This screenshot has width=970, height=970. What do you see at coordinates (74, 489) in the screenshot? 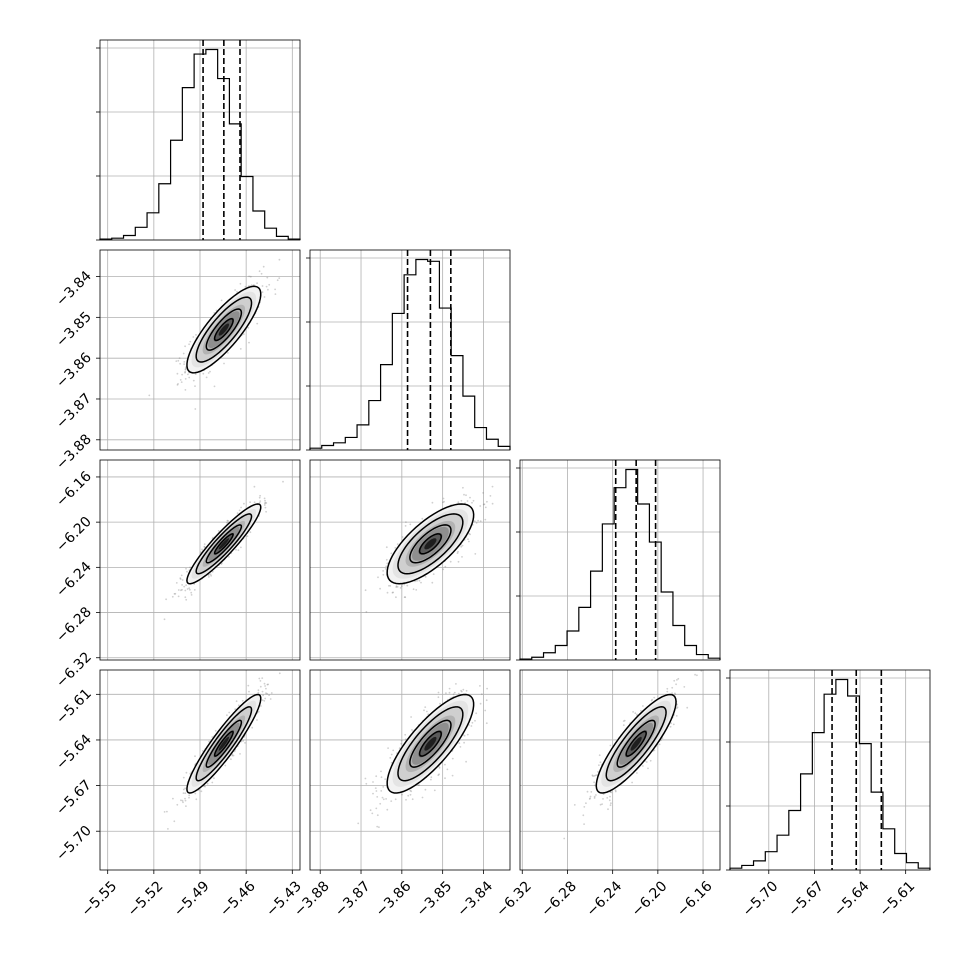
I see `ytick-label-2-4: −6.16` at bounding box center [74, 489].